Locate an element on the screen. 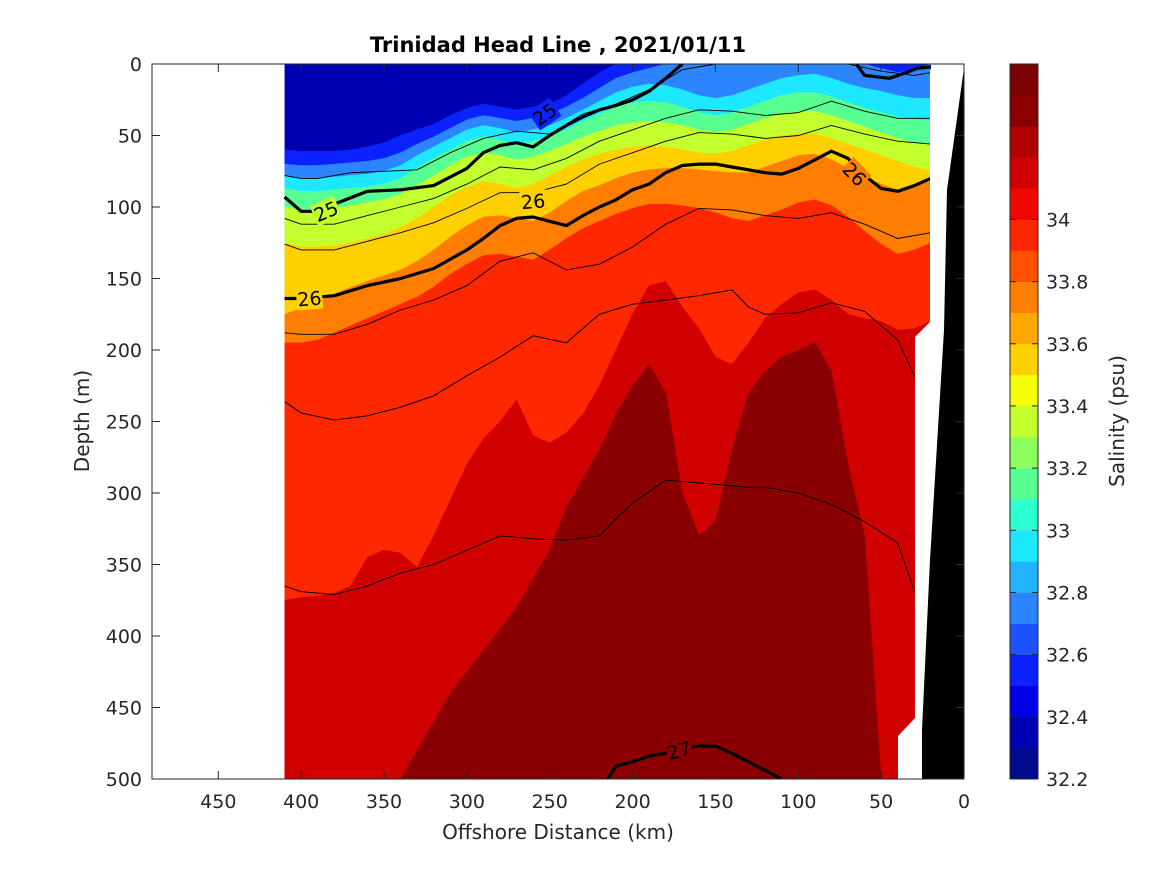  y-tick-label: 200 is located at coordinates (124, 351).